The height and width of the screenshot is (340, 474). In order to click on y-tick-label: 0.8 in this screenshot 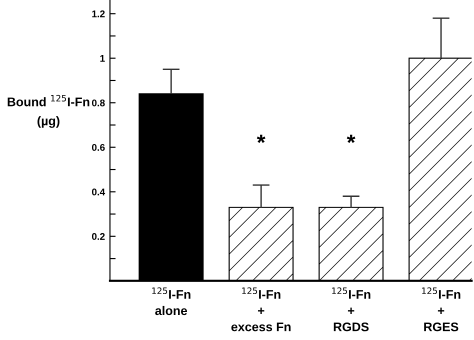, I will do `click(98, 102)`.